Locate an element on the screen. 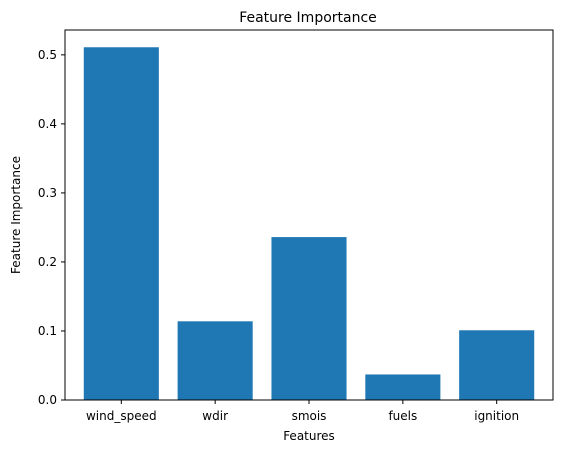 Image resolution: width=567 pixels, height=453 pixels. y-tick-label: 0.4 is located at coordinates (47, 124).